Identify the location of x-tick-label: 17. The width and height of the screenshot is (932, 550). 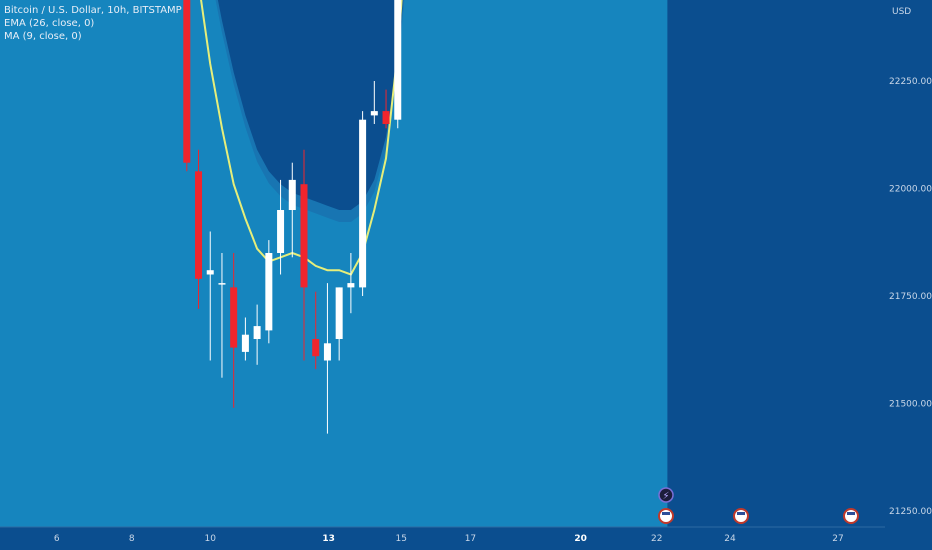
(470, 539).